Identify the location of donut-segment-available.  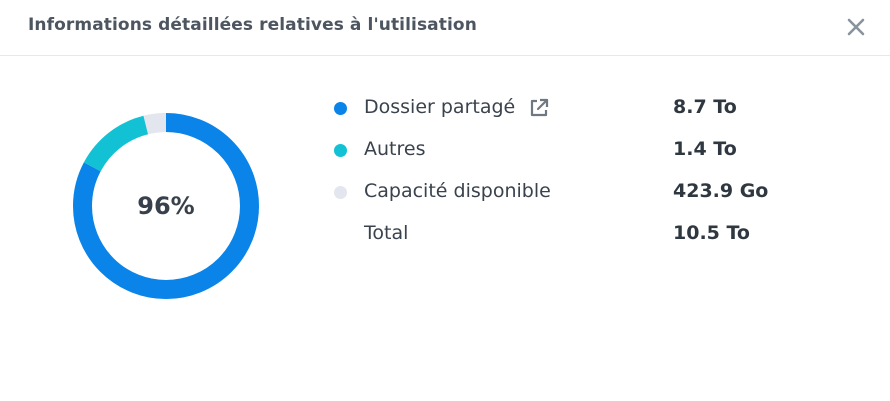
(166, 206).